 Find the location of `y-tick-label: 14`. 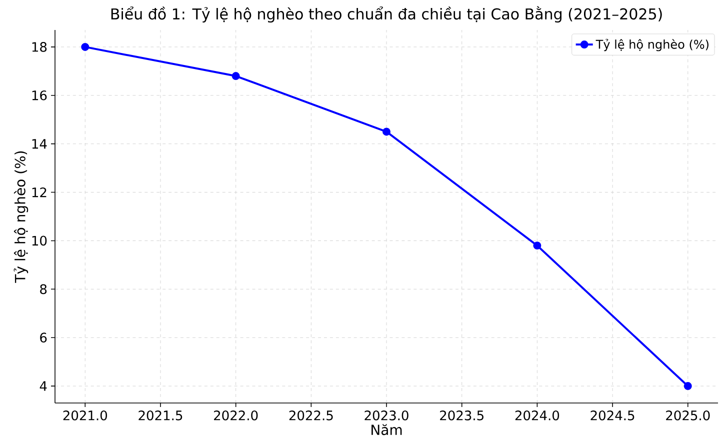

y-tick-label: 14 is located at coordinates (39, 144).